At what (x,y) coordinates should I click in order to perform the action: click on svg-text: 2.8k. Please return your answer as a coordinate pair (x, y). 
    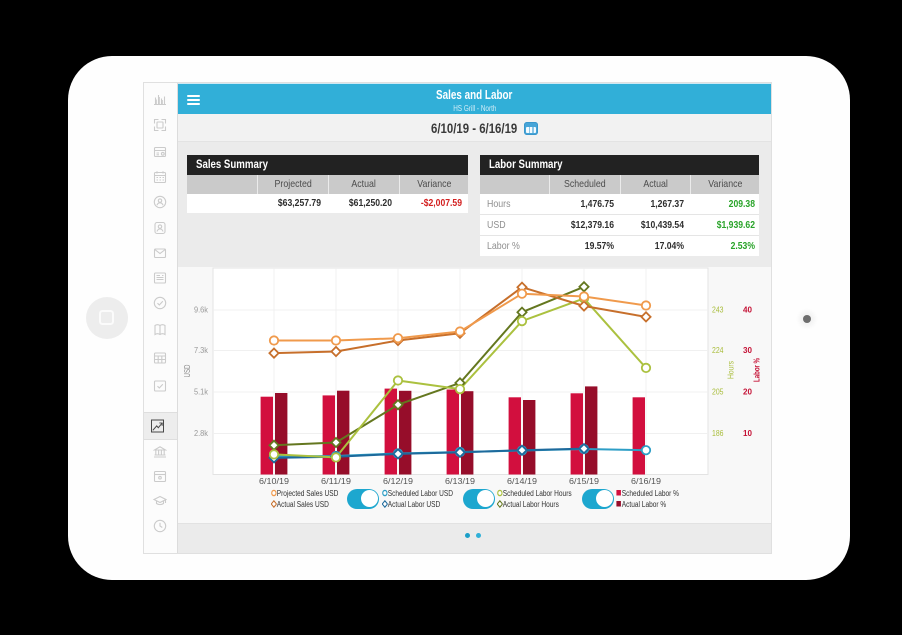
    Looking at the image, I should click on (201, 433).